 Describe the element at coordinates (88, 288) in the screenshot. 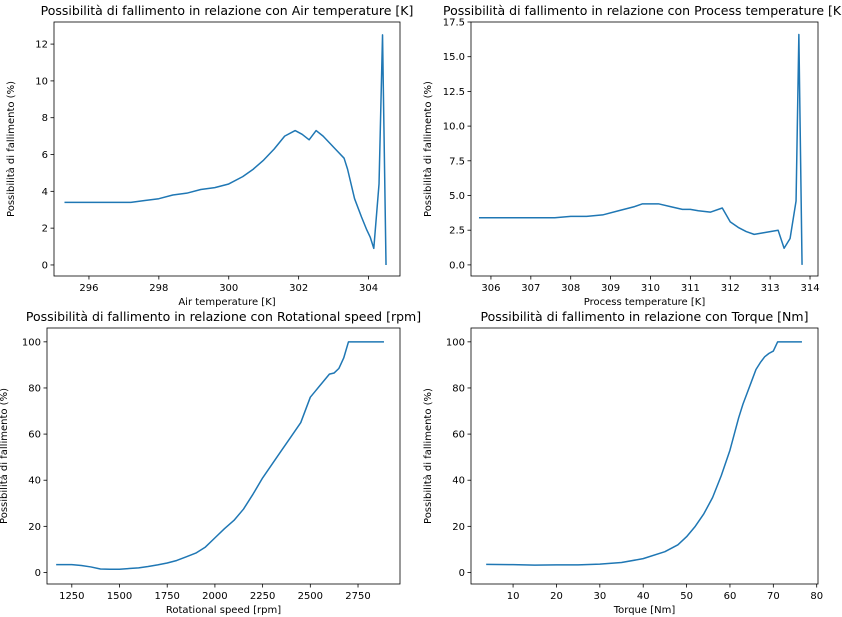

I see `x-tick-label: 296` at that location.